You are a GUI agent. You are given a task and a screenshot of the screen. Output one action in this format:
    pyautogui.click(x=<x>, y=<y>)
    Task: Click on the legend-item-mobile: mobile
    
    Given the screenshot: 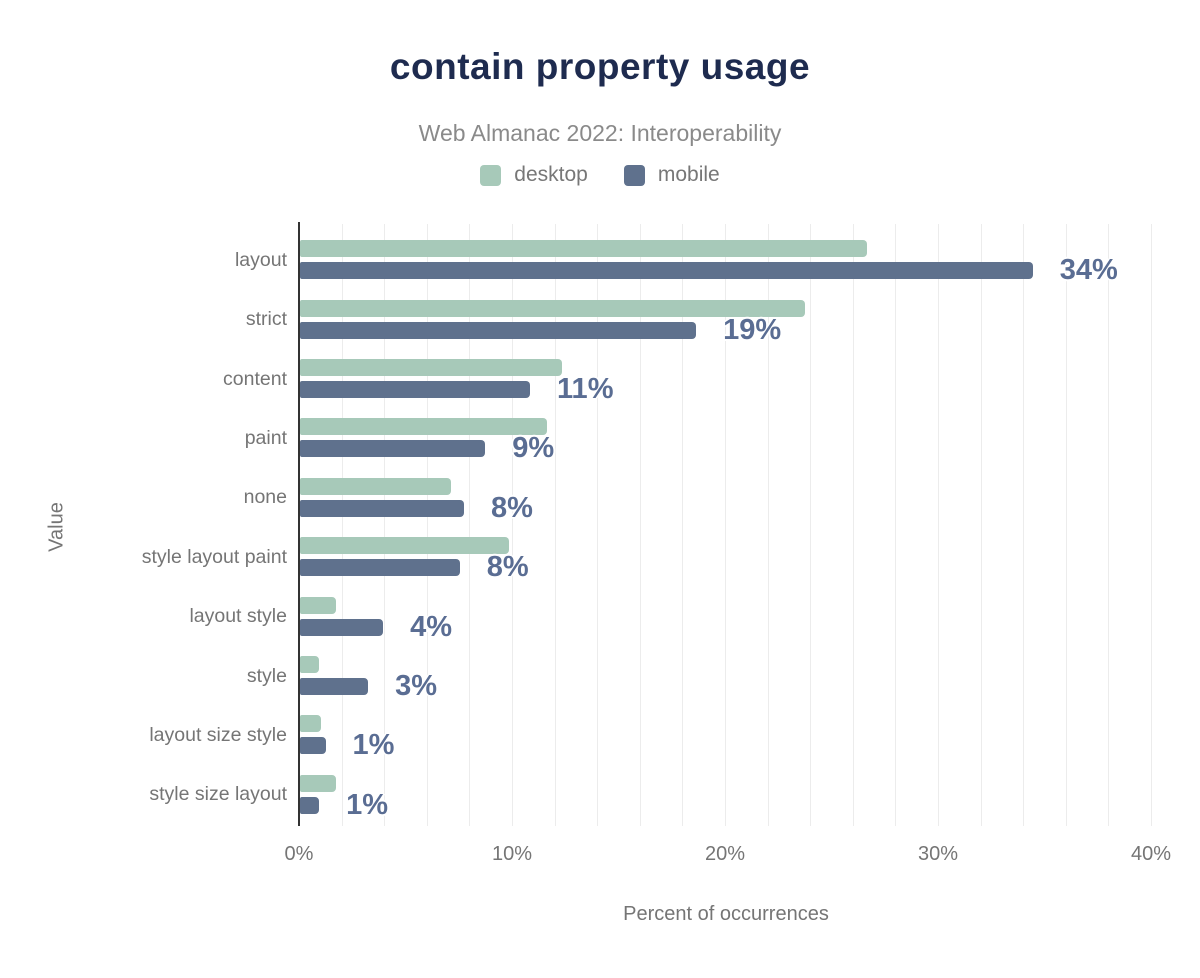 What is the action you would take?
    pyautogui.click(x=671, y=175)
    